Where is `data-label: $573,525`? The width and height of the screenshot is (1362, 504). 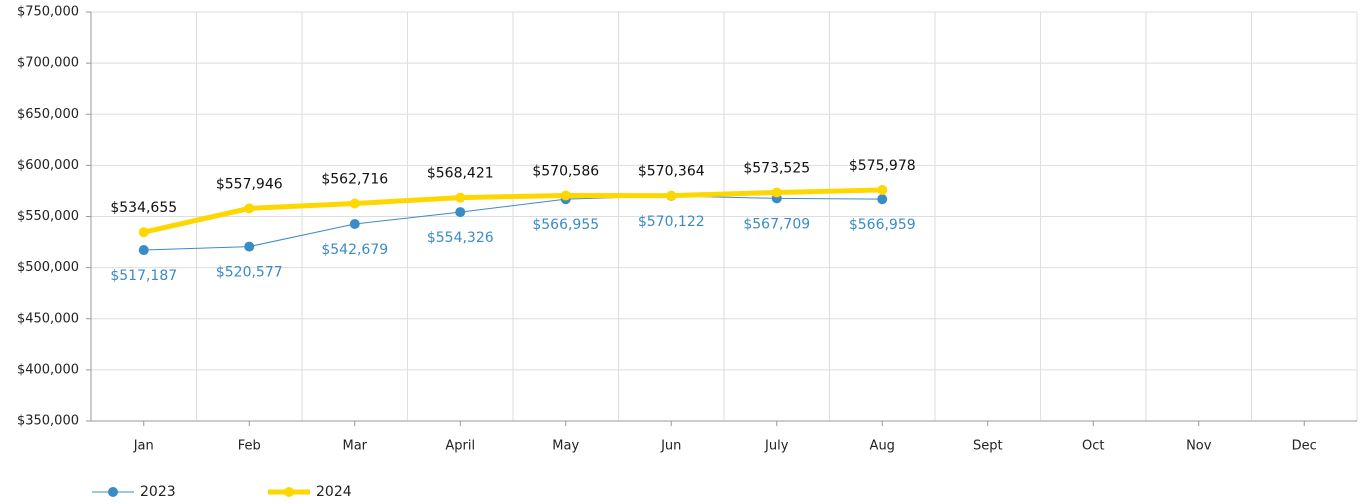
data-label: $573,525 is located at coordinates (776, 168).